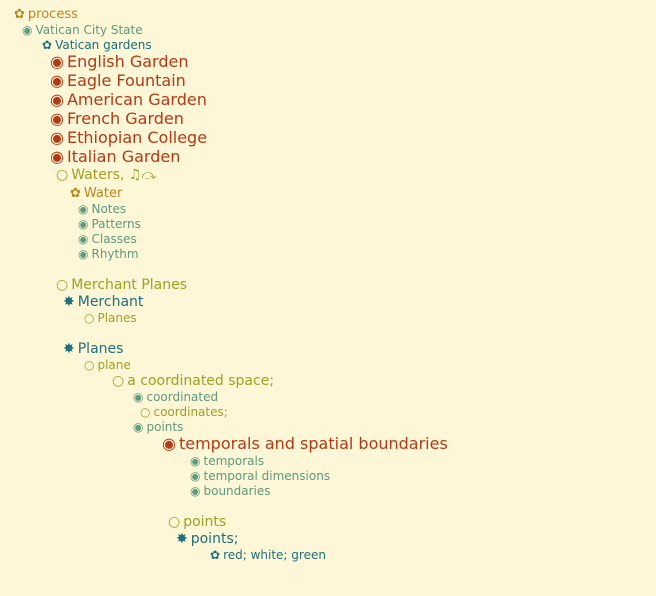 This screenshot has height=596, width=656. I want to click on node-label: Italian Garden, so click(123, 156).